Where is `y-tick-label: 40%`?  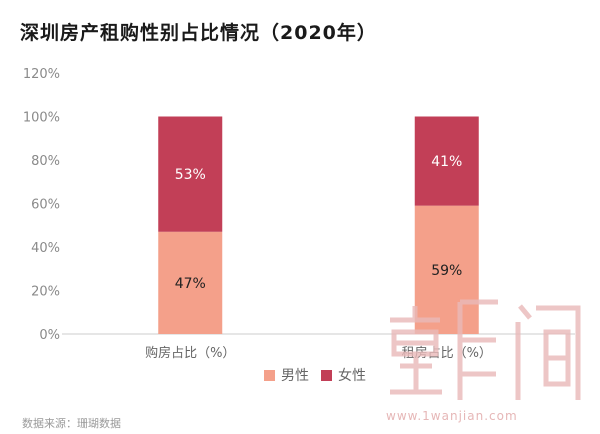
y-tick-label: 40% is located at coordinates (45, 248).